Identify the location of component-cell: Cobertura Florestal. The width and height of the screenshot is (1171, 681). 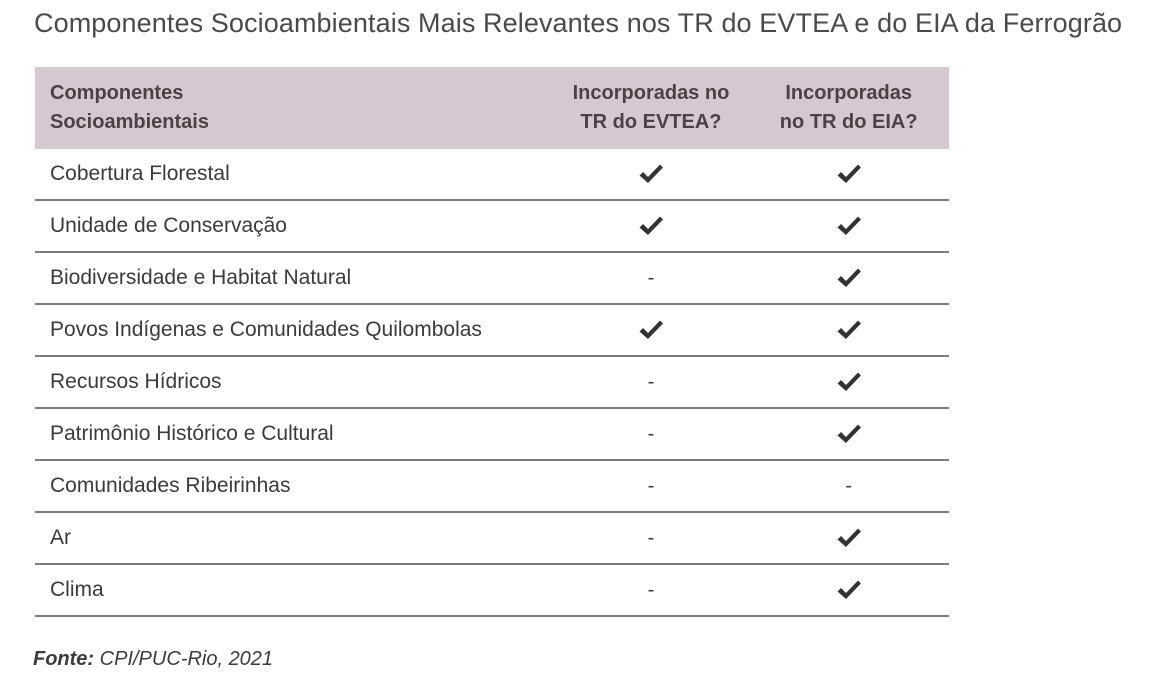
(140, 173).